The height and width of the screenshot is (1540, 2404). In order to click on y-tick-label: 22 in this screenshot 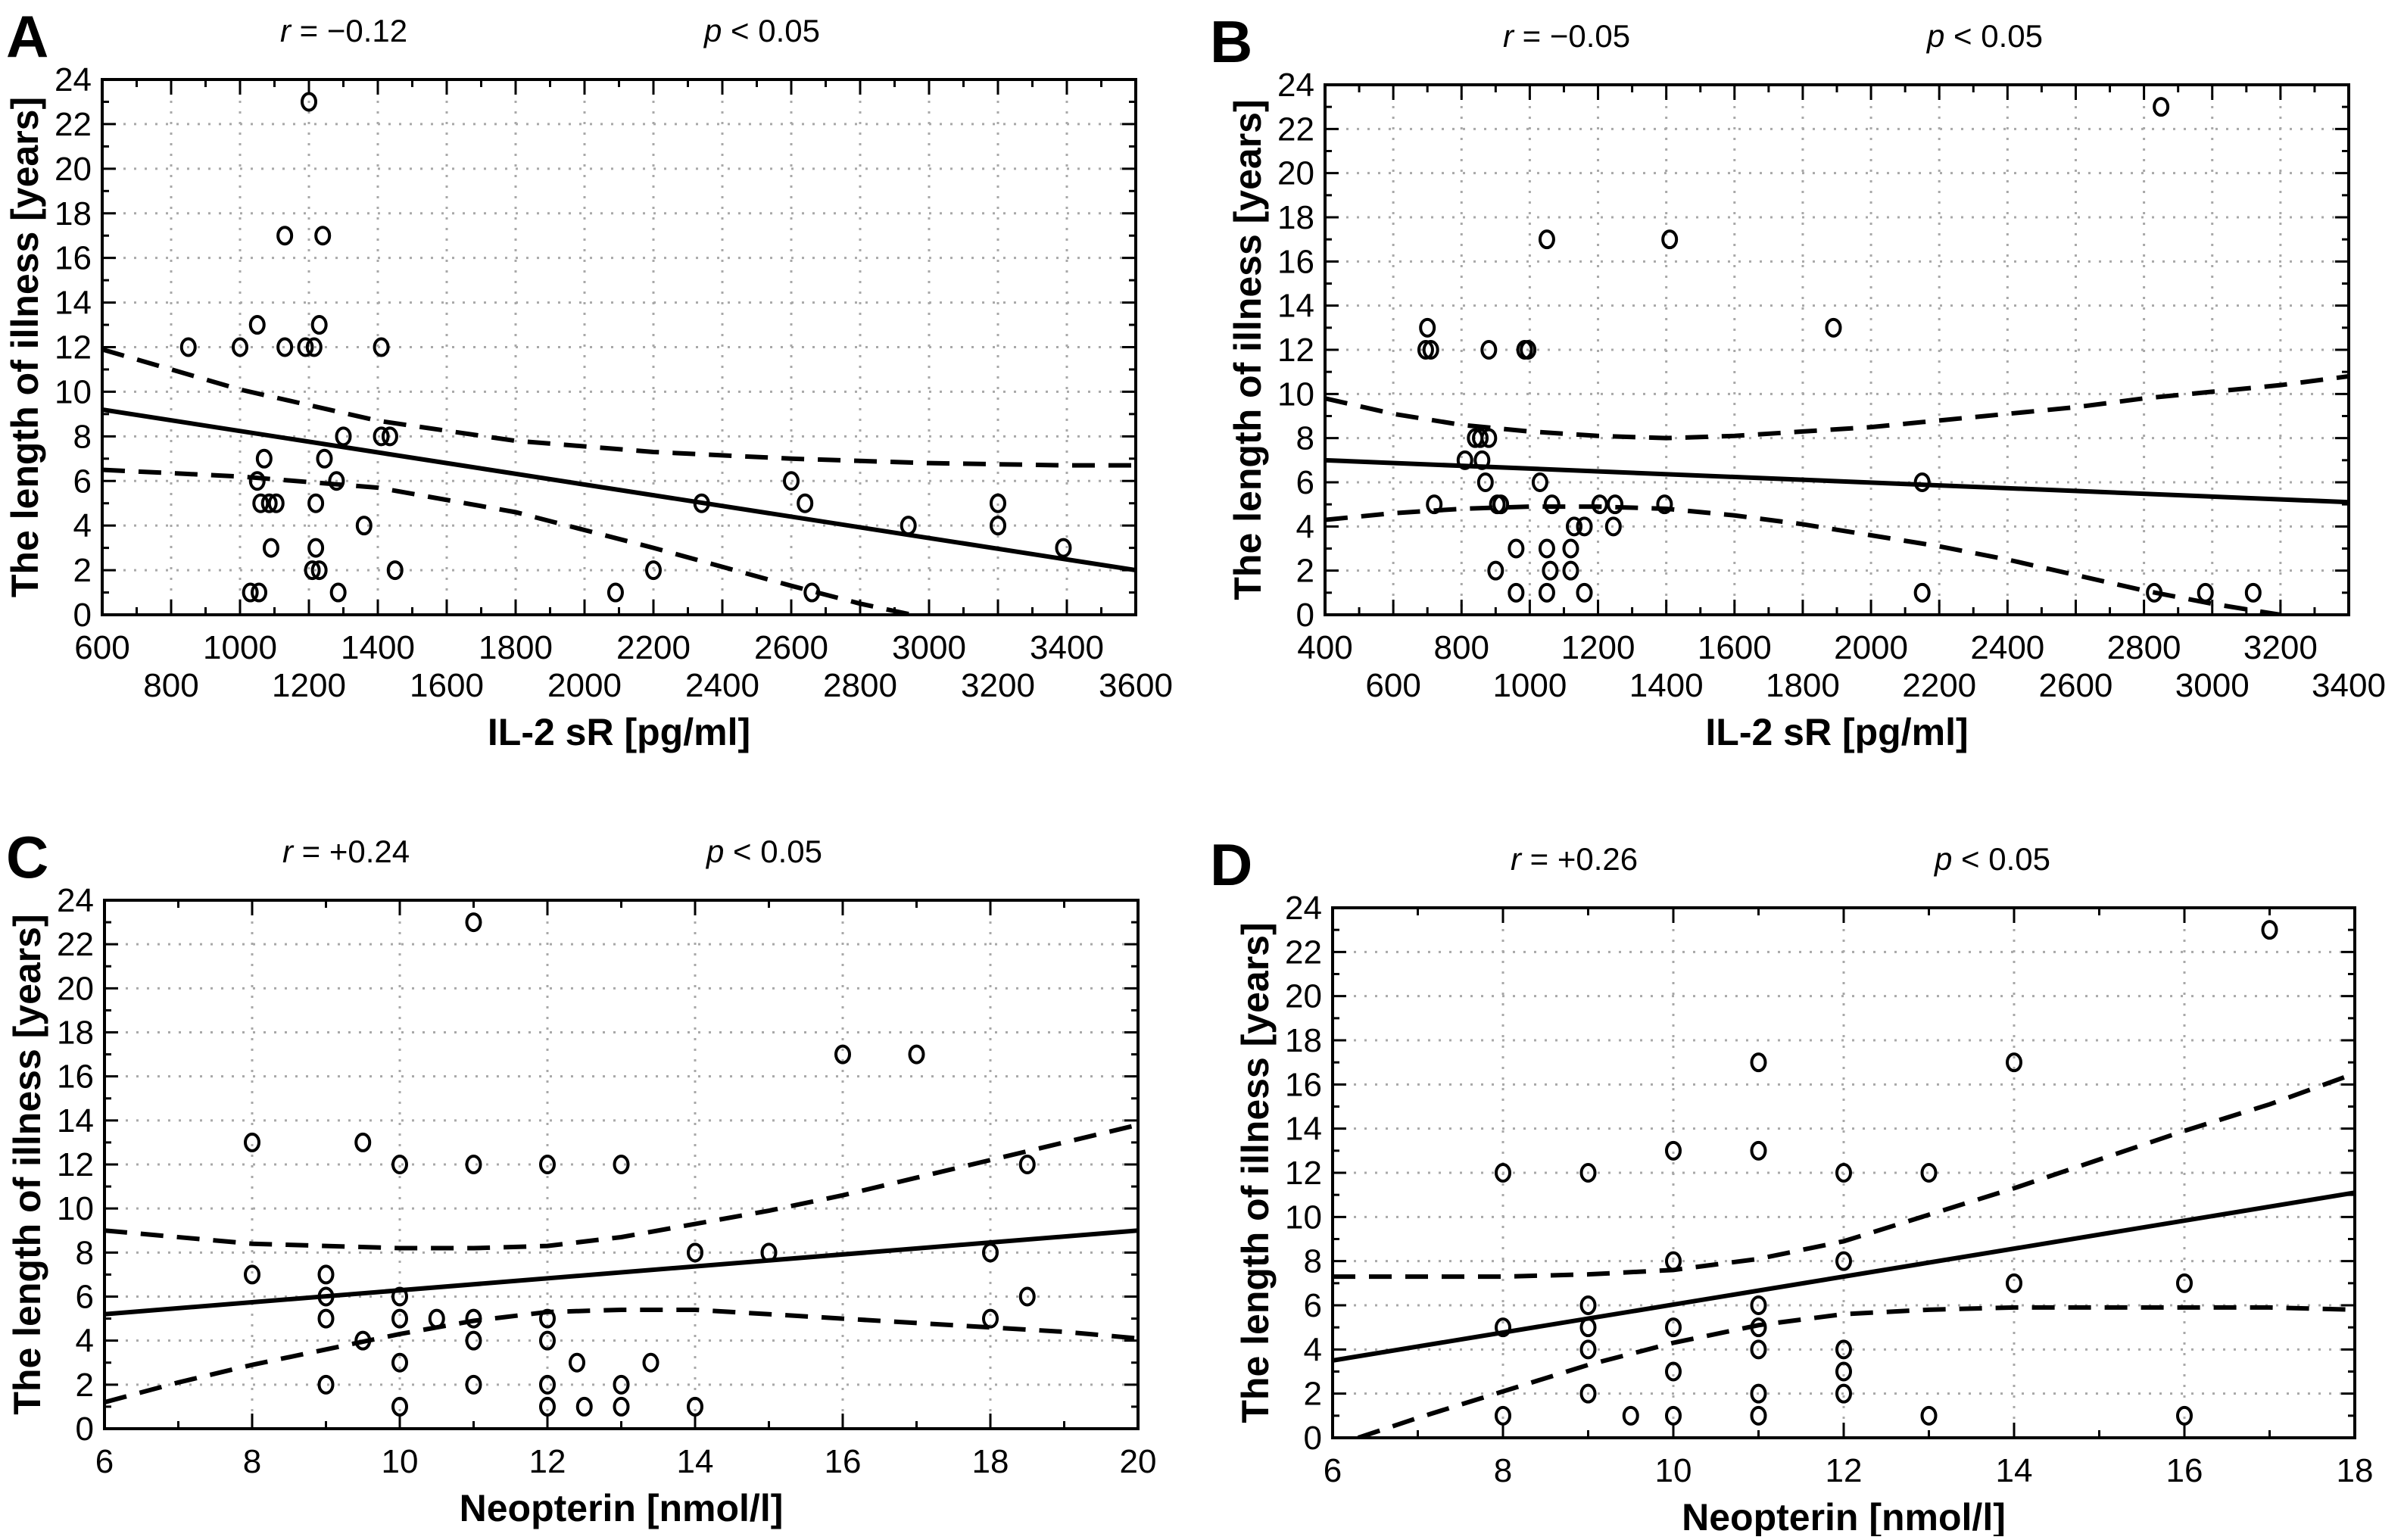, I will do `click(1303, 953)`.